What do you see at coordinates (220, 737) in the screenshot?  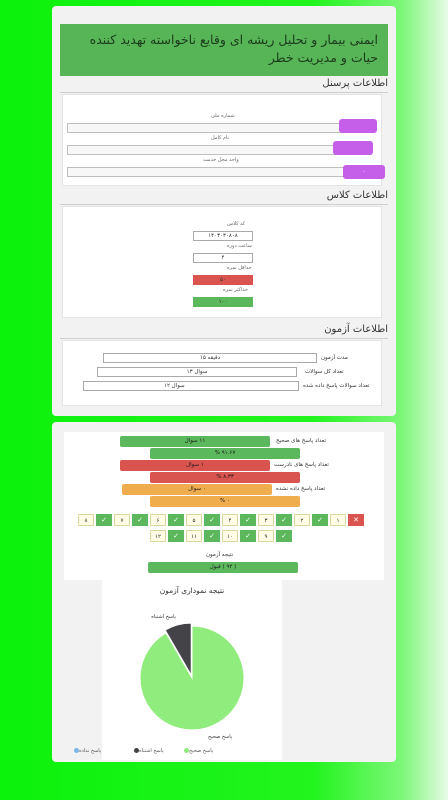 I see `pie-label: پاسخ صحیح` at bounding box center [220, 737].